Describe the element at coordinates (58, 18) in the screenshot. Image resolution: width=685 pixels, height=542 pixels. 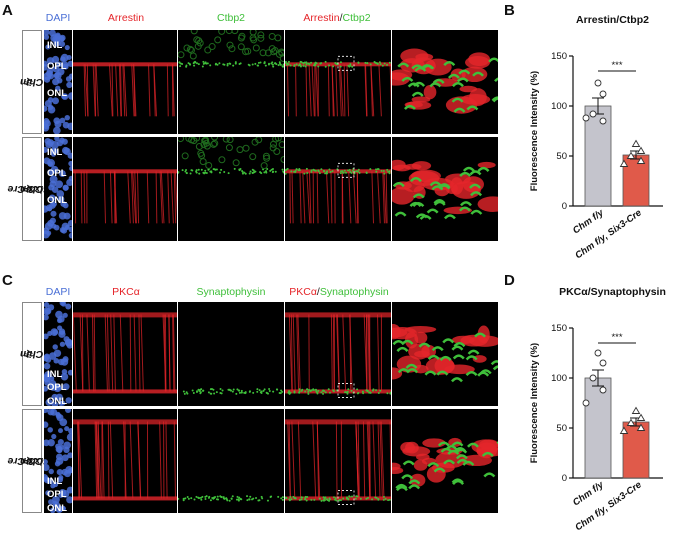
I see `channel-label-dapi-a: DAPI` at that location.